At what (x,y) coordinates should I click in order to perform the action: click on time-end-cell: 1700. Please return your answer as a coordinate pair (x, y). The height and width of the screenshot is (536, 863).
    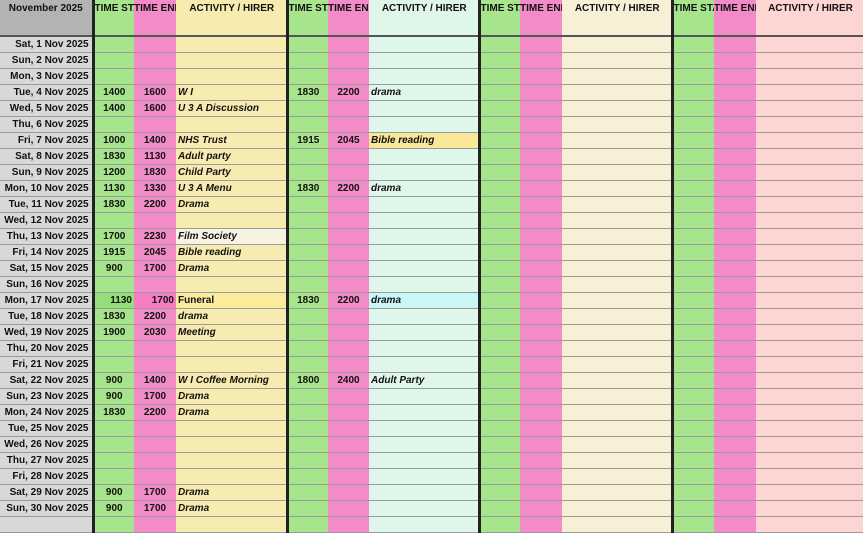
    Looking at the image, I should click on (155, 300).